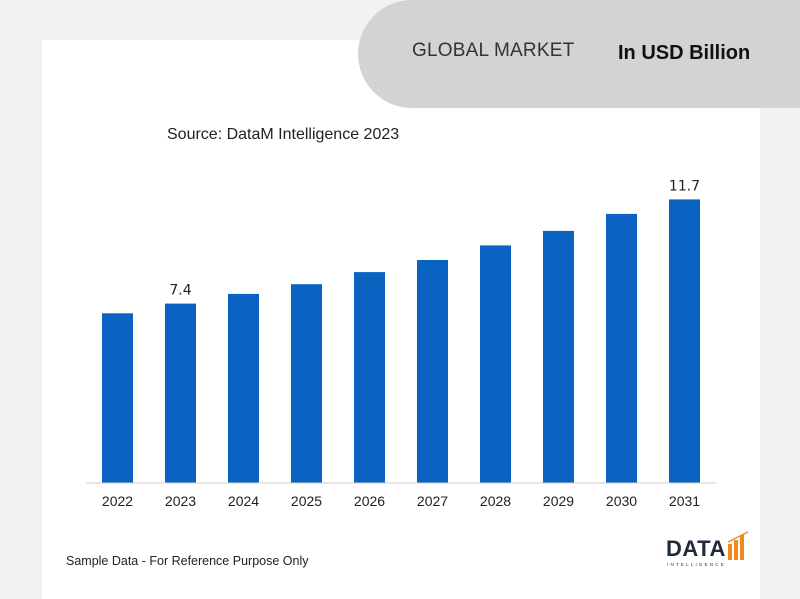 Image resolution: width=800 pixels, height=599 pixels. Describe the element at coordinates (684, 53) in the screenshot. I see `unit-label: In USD Billion` at that location.